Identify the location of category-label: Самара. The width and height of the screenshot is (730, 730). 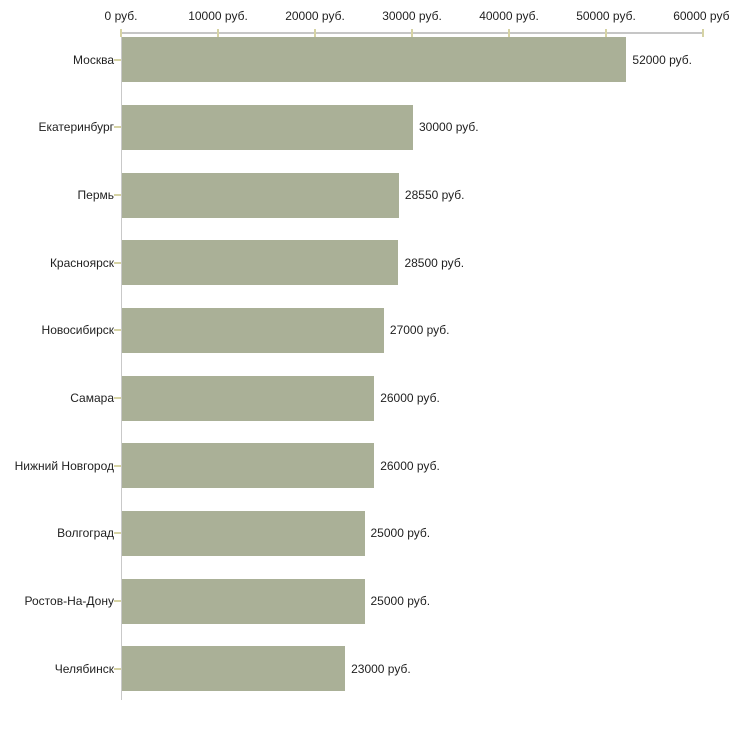
(92, 398).